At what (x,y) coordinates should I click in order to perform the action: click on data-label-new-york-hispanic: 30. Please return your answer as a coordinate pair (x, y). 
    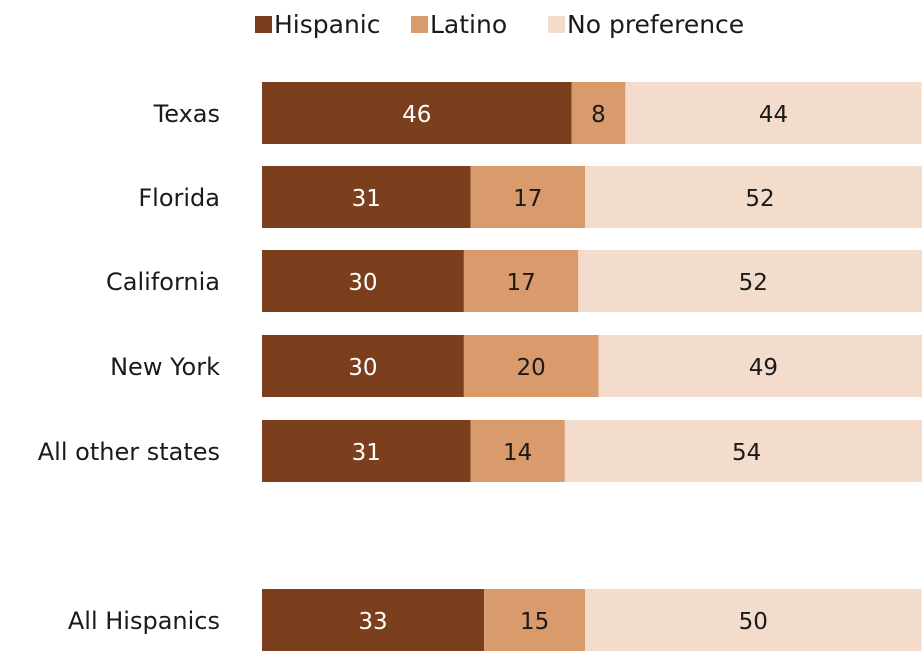
    Looking at the image, I should click on (362, 368).